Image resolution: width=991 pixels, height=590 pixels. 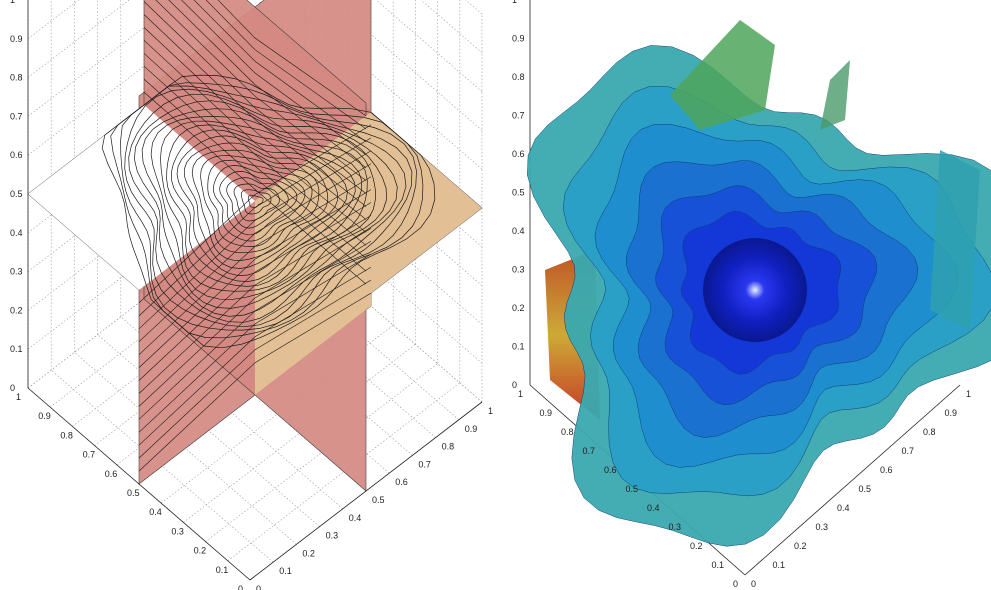 What do you see at coordinates (518, 154) in the screenshot?
I see `z-tick-label: 0.6` at bounding box center [518, 154].